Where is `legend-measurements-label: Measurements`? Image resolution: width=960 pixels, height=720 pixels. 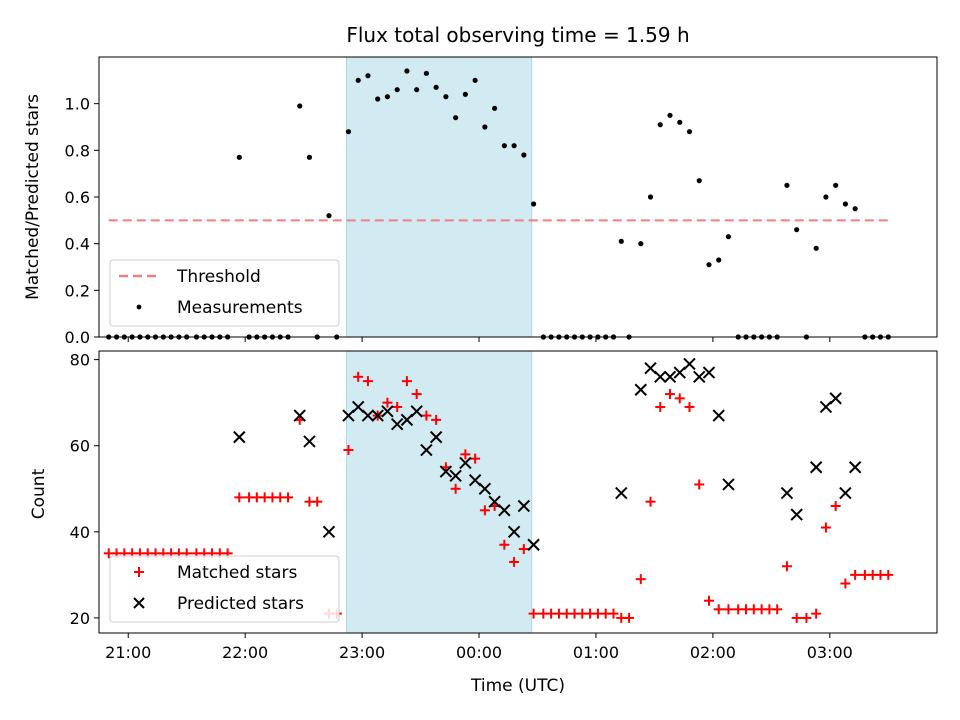 legend-measurements-label: Measurements is located at coordinates (240, 308).